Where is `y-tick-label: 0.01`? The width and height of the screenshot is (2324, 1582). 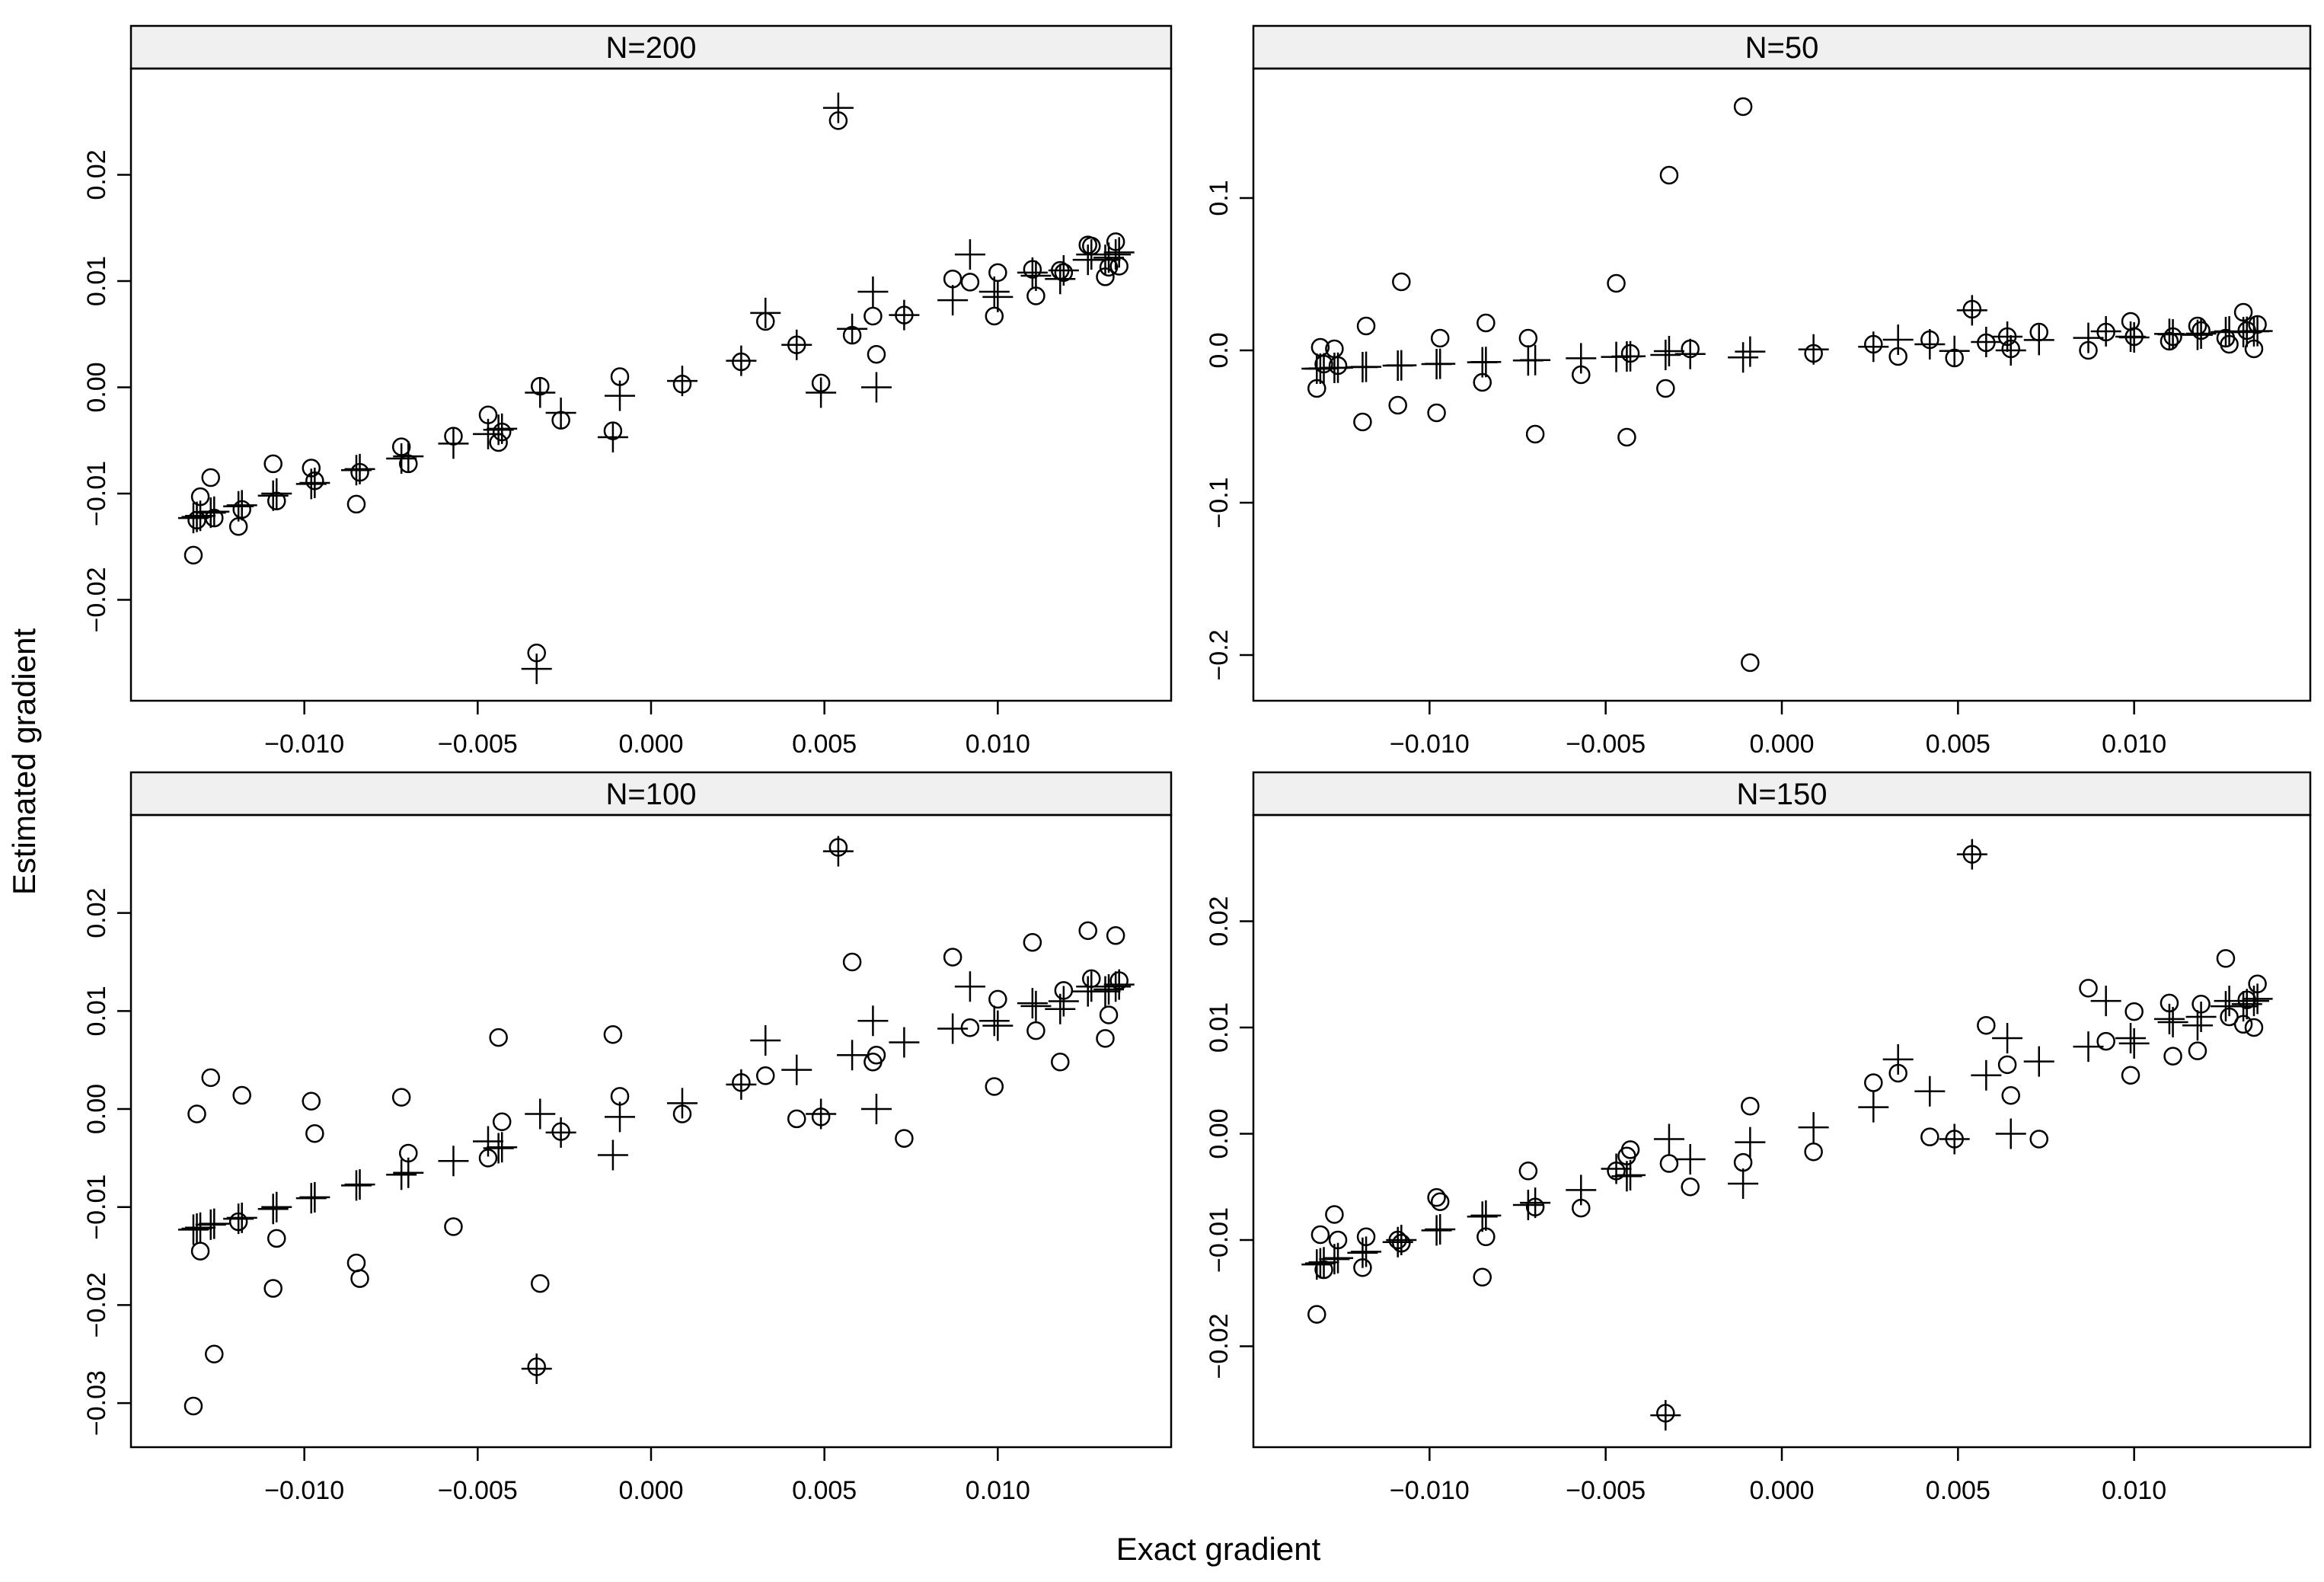
y-tick-label: 0.01 is located at coordinates (96, 1011).